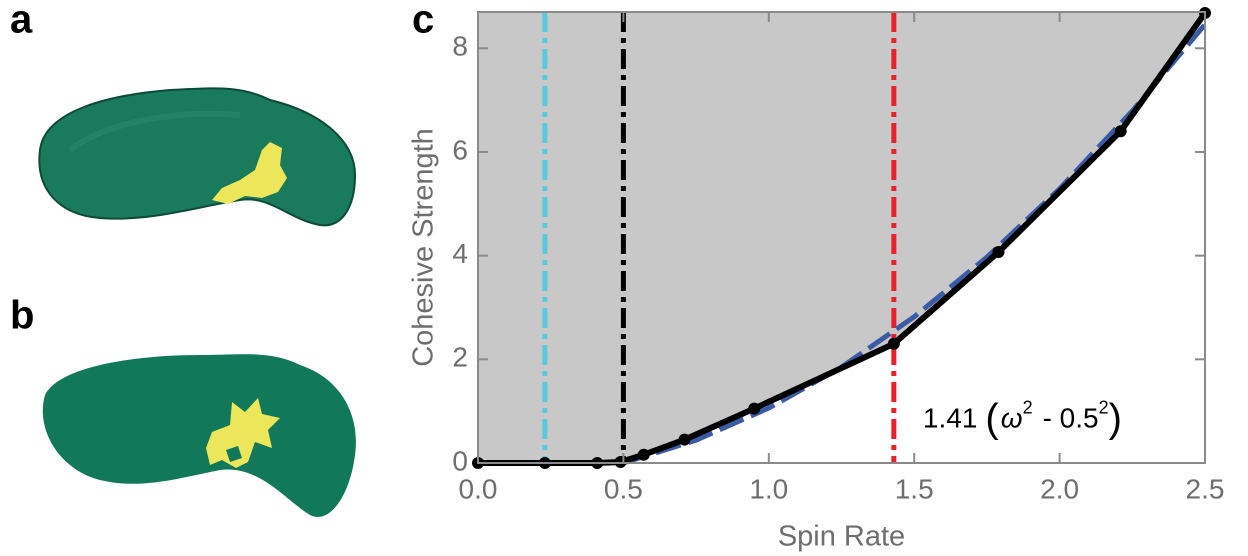  I want to click on asteroid-2d, so click(199, 435).